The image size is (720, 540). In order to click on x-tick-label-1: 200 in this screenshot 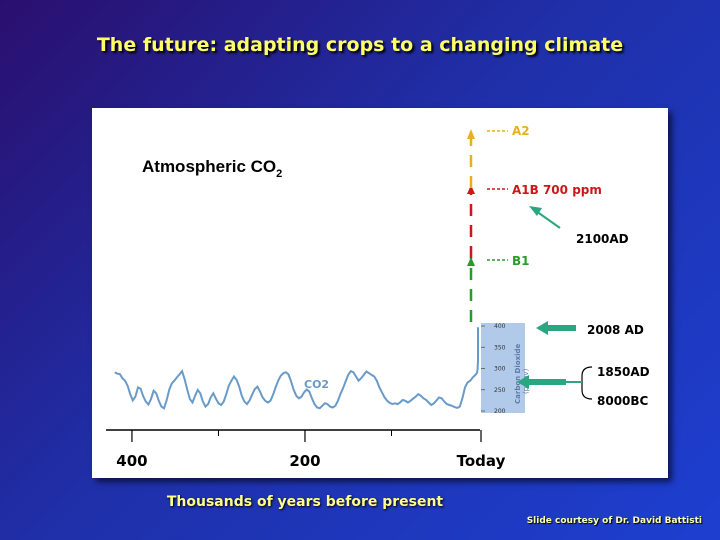, I will do `click(304, 461)`.